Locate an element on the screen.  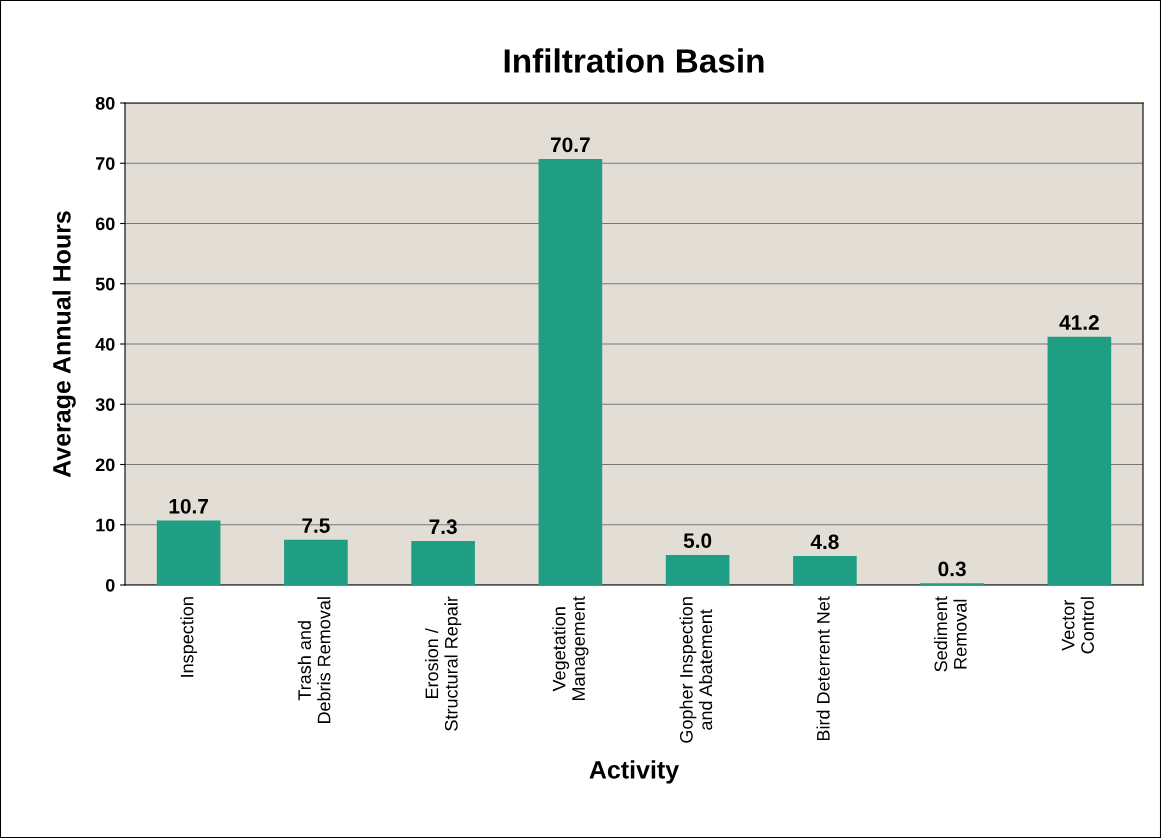
y-tick-label: 30 is located at coordinates (105, 404).